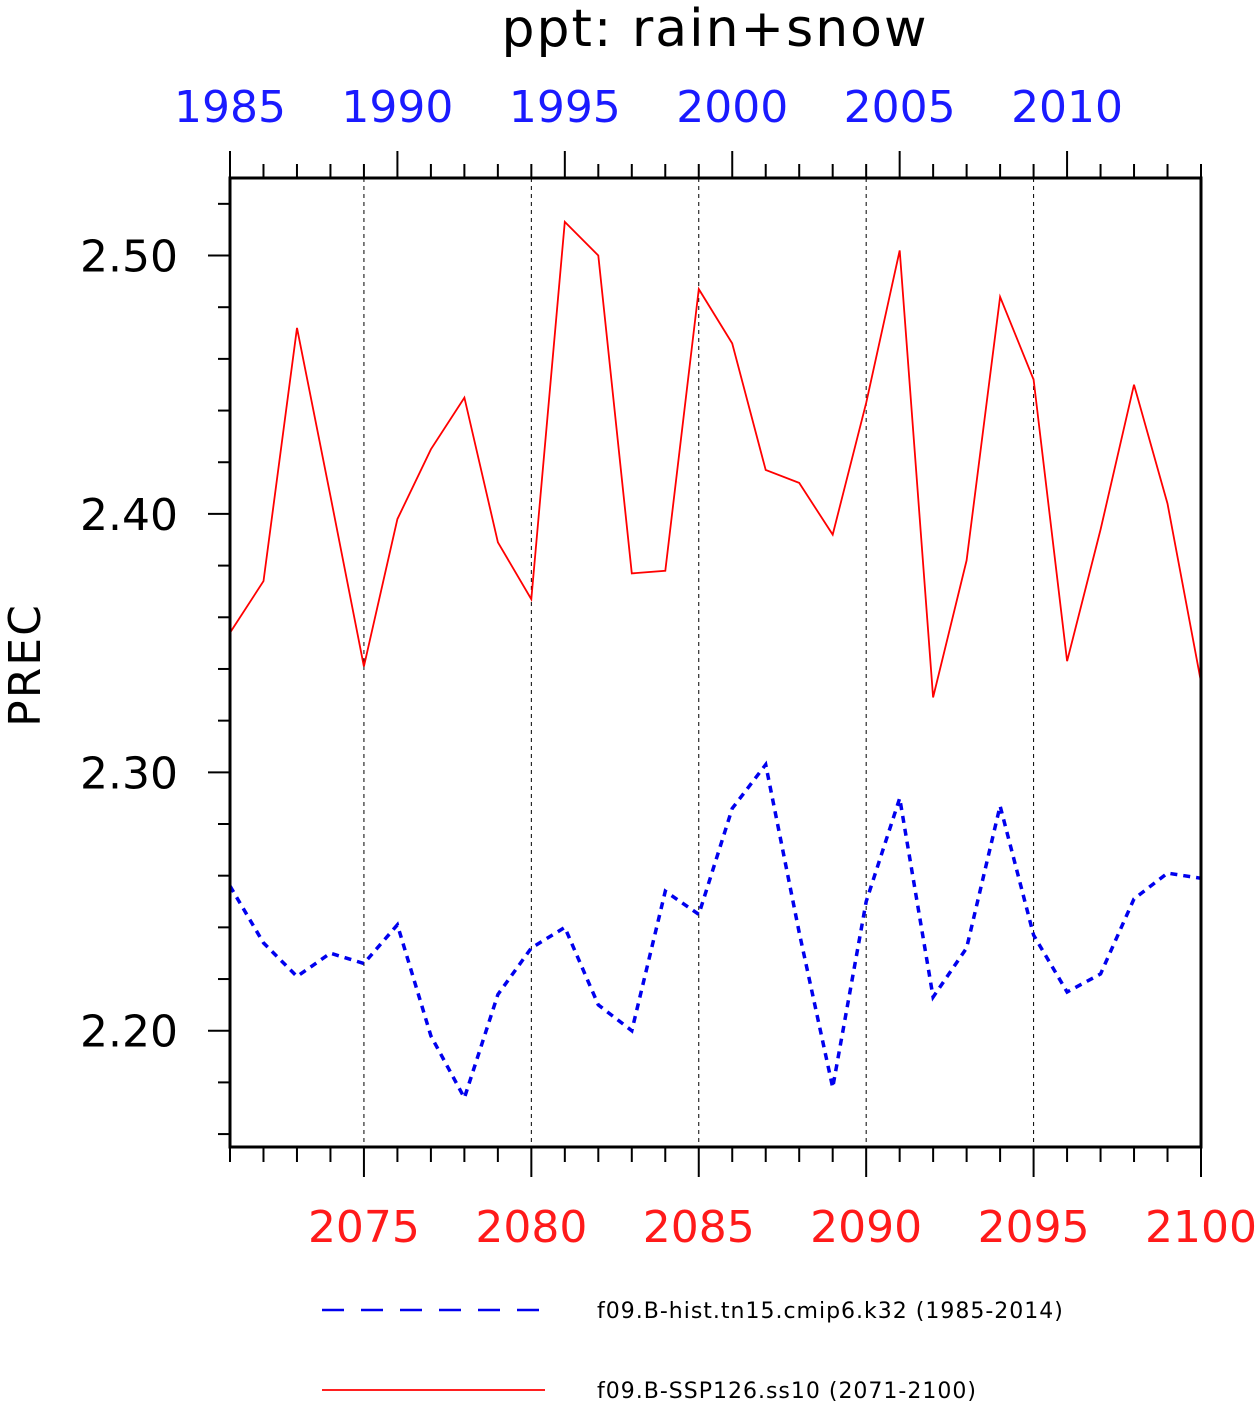 This screenshot has width=1260, height=1407. Describe the element at coordinates (699, 1227) in the screenshot. I see `bottom-tick-label: 2085` at that location.